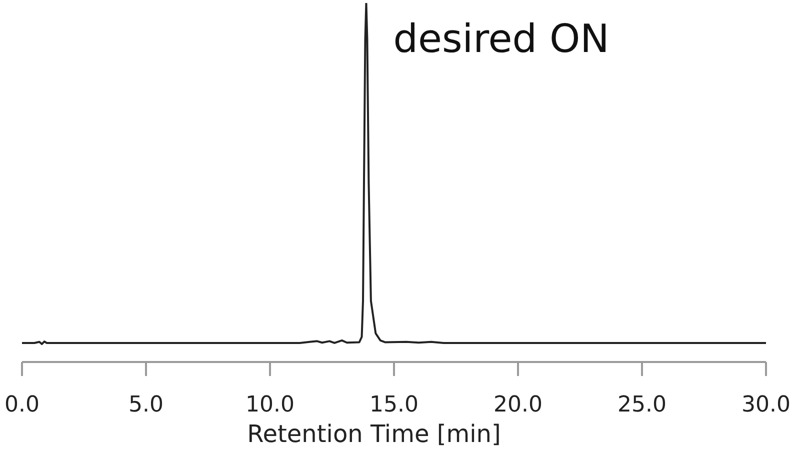 The image size is (796, 450). Describe the element at coordinates (270, 405) in the screenshot. I see `x-tick-label: 10.0` at that location.